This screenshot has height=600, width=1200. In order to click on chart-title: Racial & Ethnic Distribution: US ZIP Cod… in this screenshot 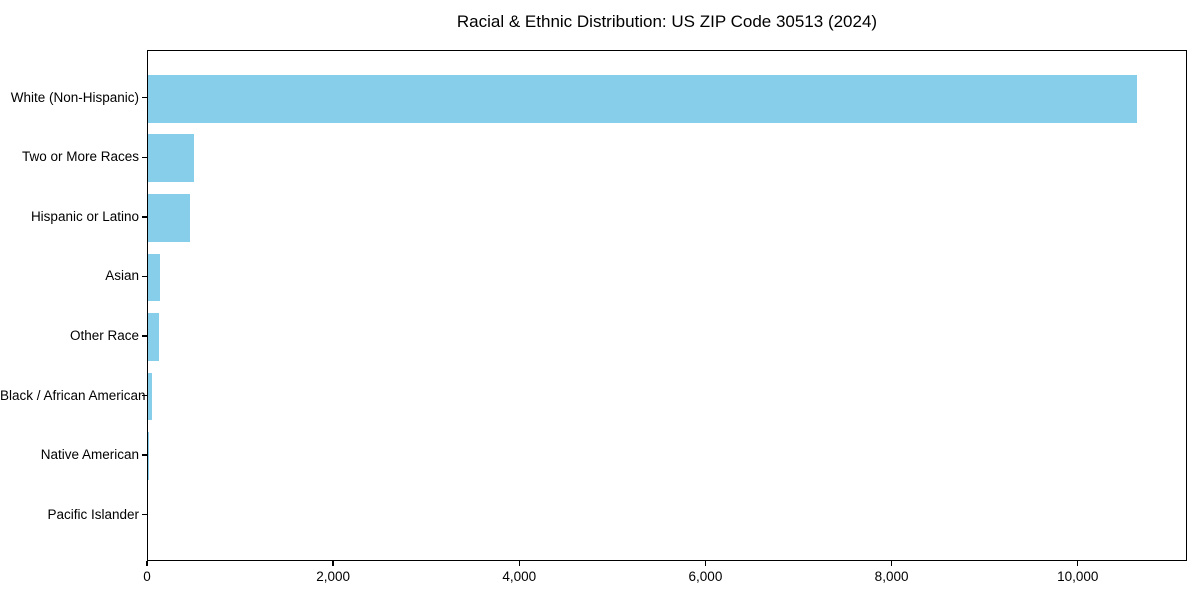, I will do `click(667, 21)`.